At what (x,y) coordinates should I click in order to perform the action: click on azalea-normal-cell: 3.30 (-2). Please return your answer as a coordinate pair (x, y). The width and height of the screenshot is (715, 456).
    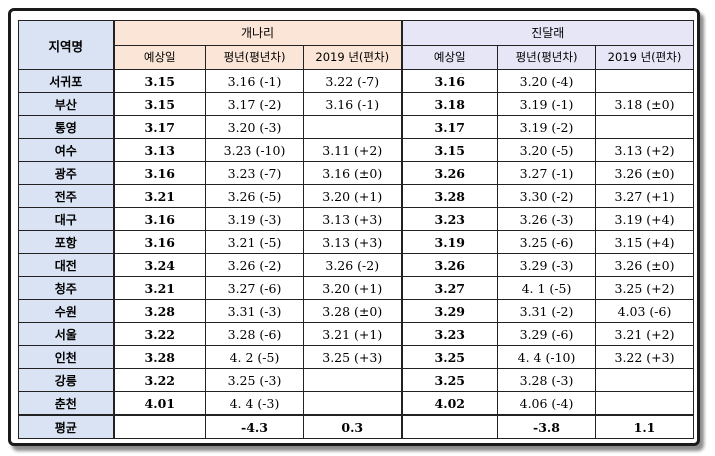
    Looking at the image, I should click on (546, 196).